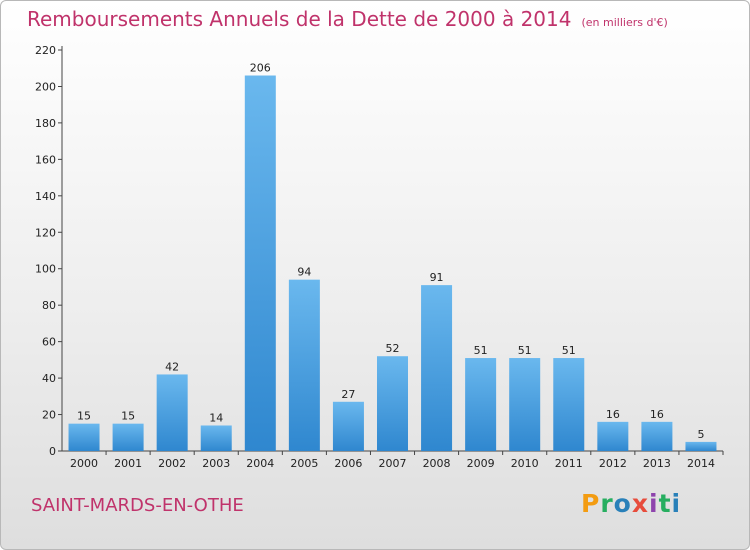 Image resolution: width=750 pixels, height=550 pixels. What do you see at coordinates (607, 503) in the screenshot?
I see `logo-letter: r` at bounding box center [607, 503].